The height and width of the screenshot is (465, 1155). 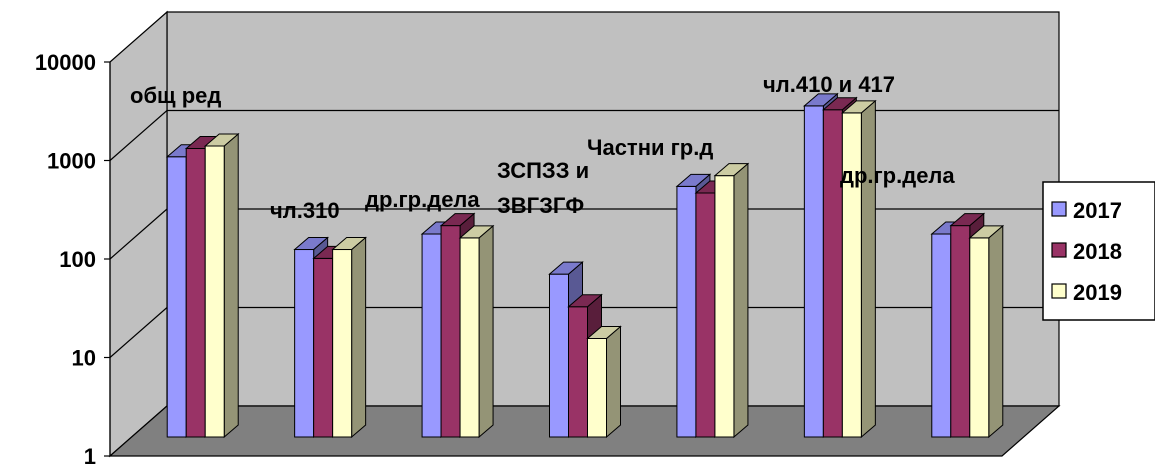 What do you see at coordinates (77, 259) in the screenshot?
I see `y-tick-label: 100` at bounding box center [77, 259].